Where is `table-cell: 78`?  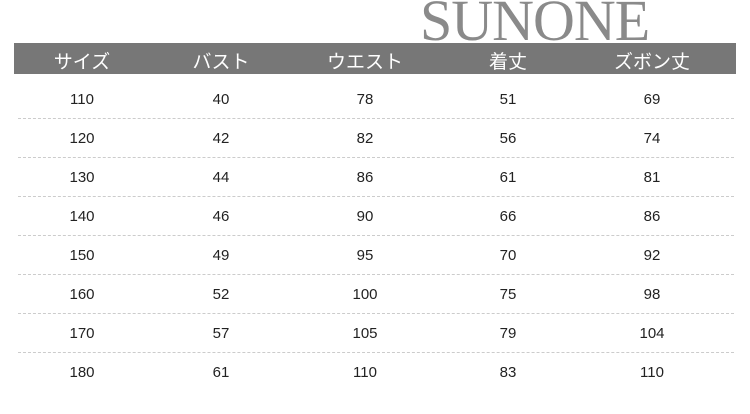 table-cell: 78 is located at coordinates (365, 99).